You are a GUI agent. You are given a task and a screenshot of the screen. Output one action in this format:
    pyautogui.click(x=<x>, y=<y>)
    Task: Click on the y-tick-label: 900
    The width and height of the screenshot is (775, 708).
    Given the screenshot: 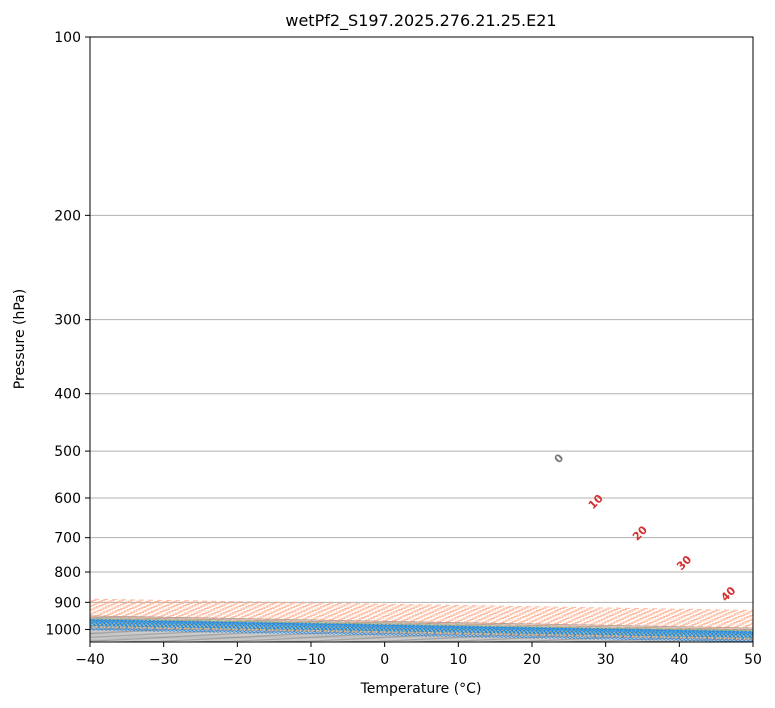 What is the action you would take?
    pyautogui.click(x=67, y=603)
    